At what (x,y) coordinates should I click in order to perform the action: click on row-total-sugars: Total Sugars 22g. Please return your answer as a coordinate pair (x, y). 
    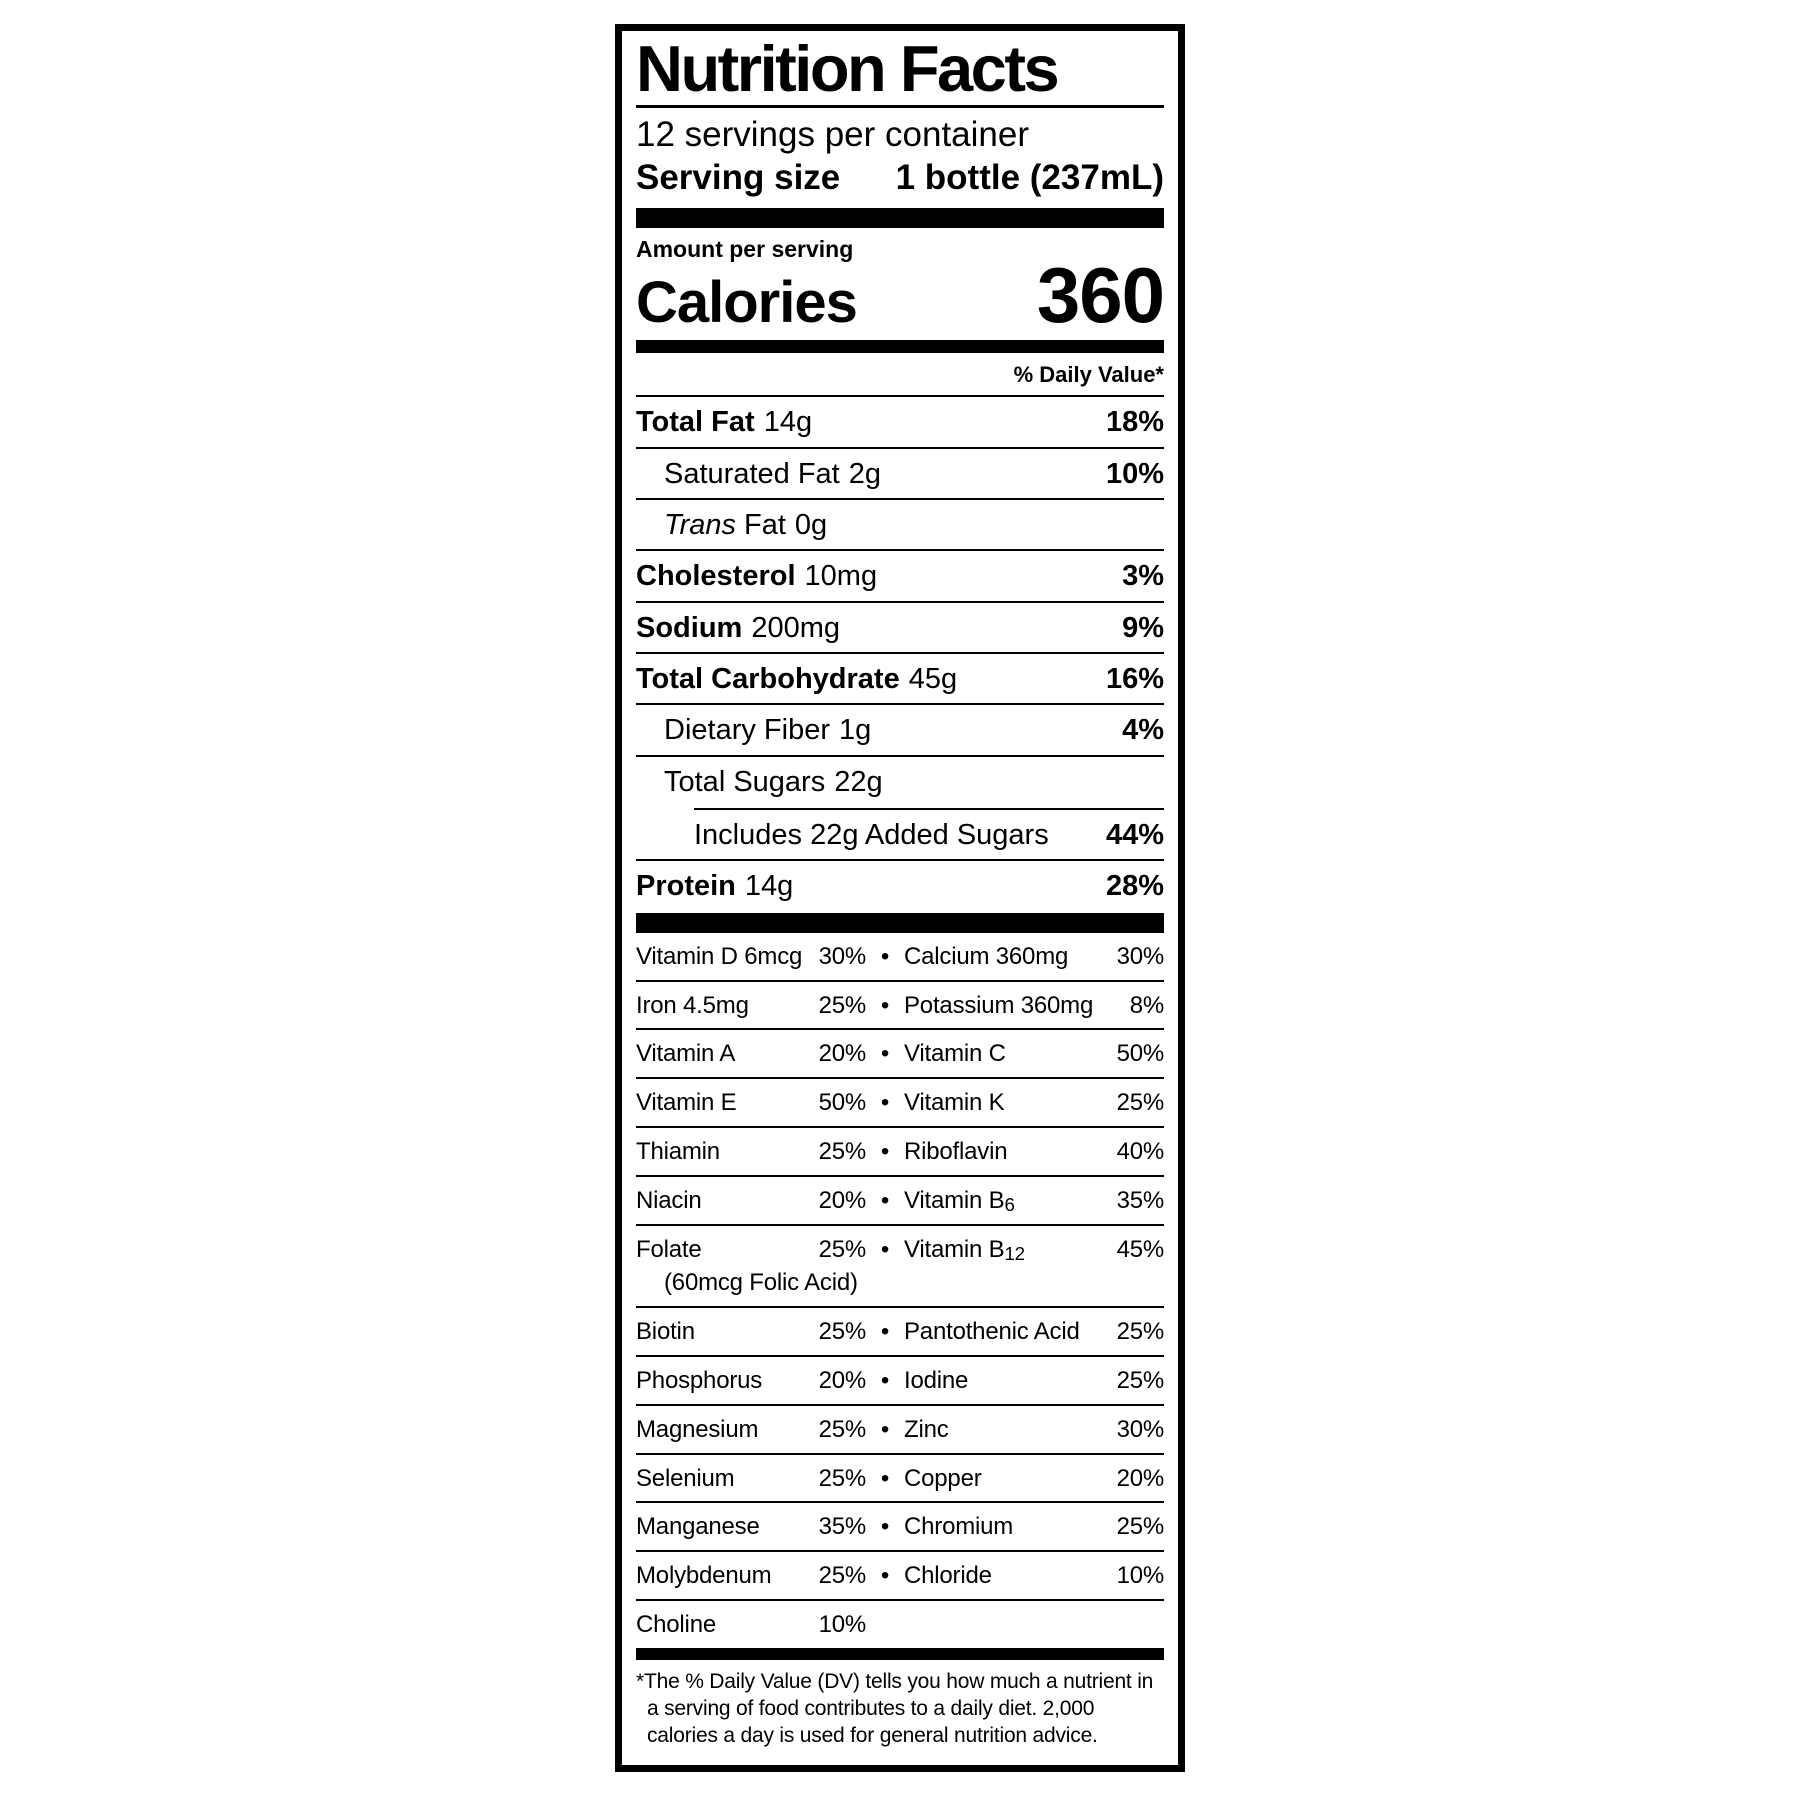
    Looking at the image, I should click on (900, 782).